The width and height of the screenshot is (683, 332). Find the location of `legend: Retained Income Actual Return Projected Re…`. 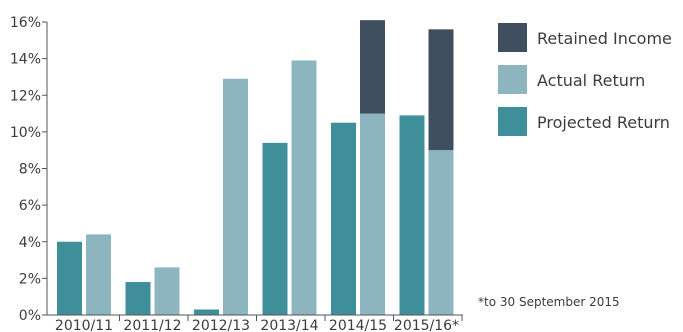

legend: Retained Income Actual Return Projected Re… is located at coordinates (585, 79).